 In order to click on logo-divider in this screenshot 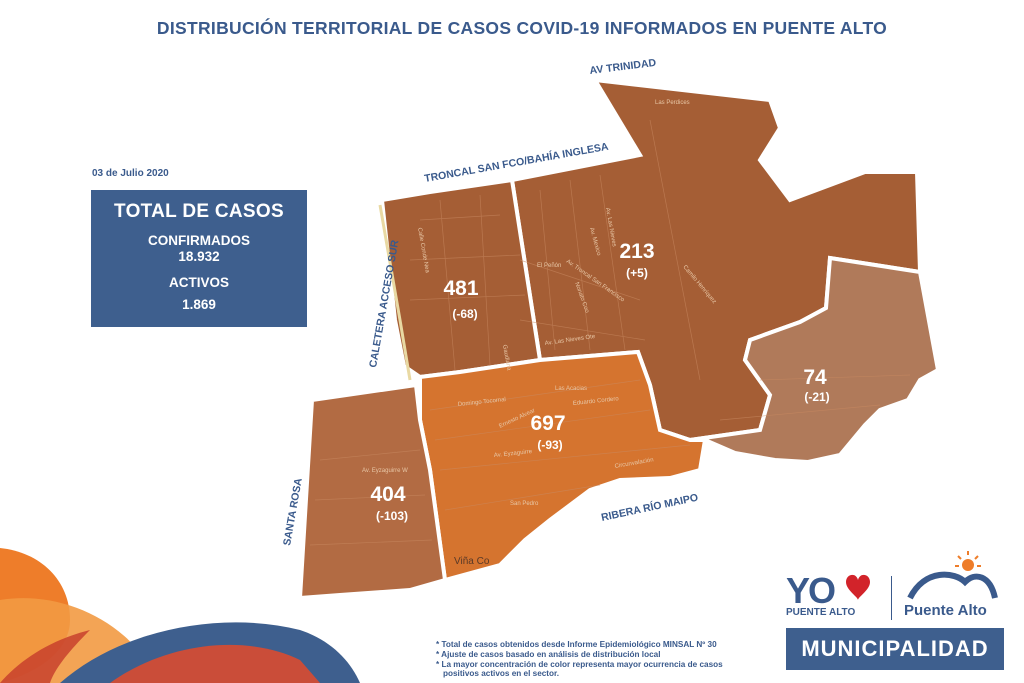, I will do `click(891, 598)`.